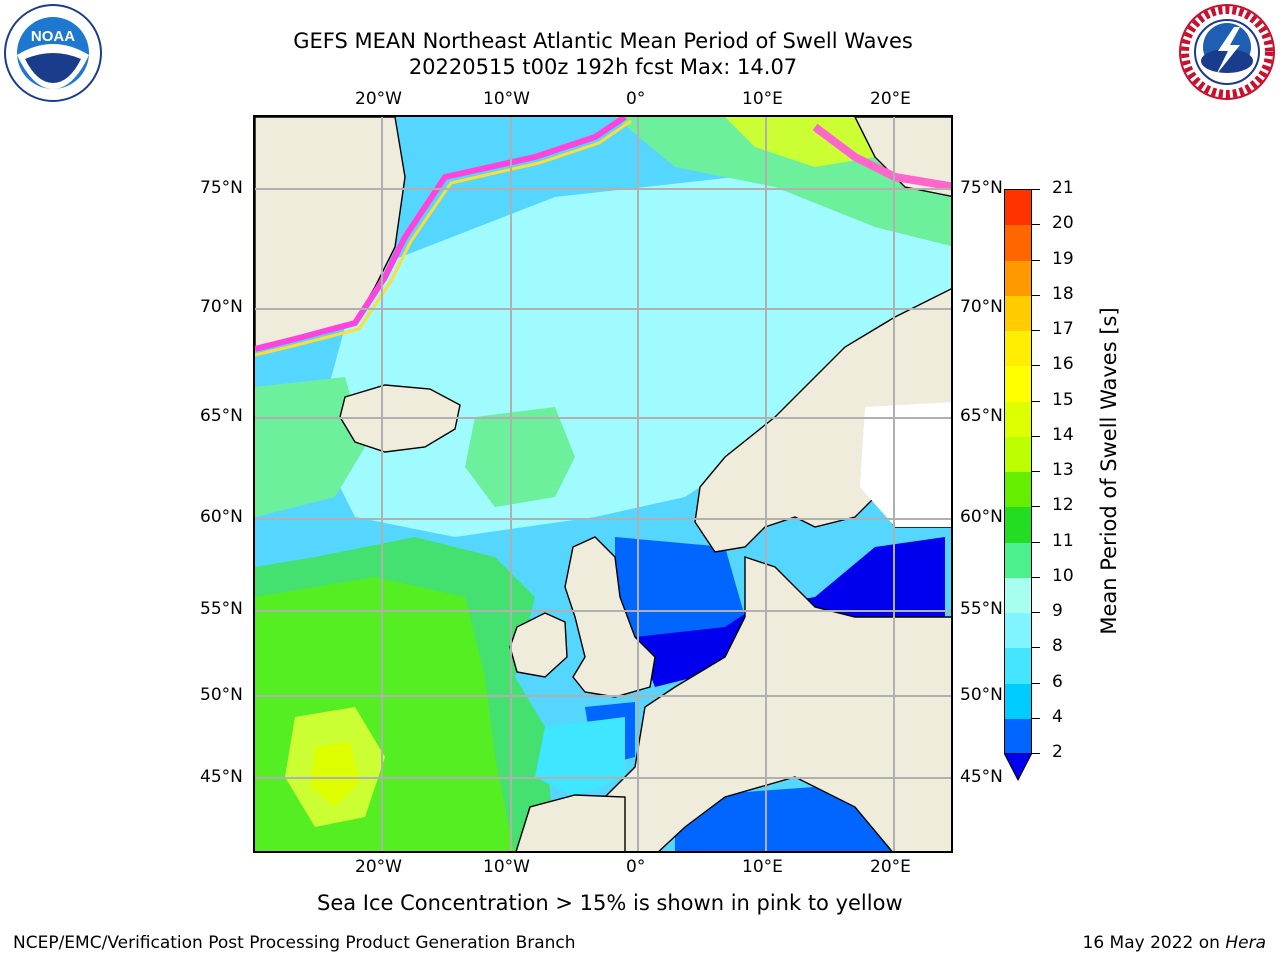 This screenshot has width=1280, height=960. What do you see at coordinates (636, 867) in the screenshot?
I see `lon-label-bottom-0: 0°` at bounding box center [636, 867].